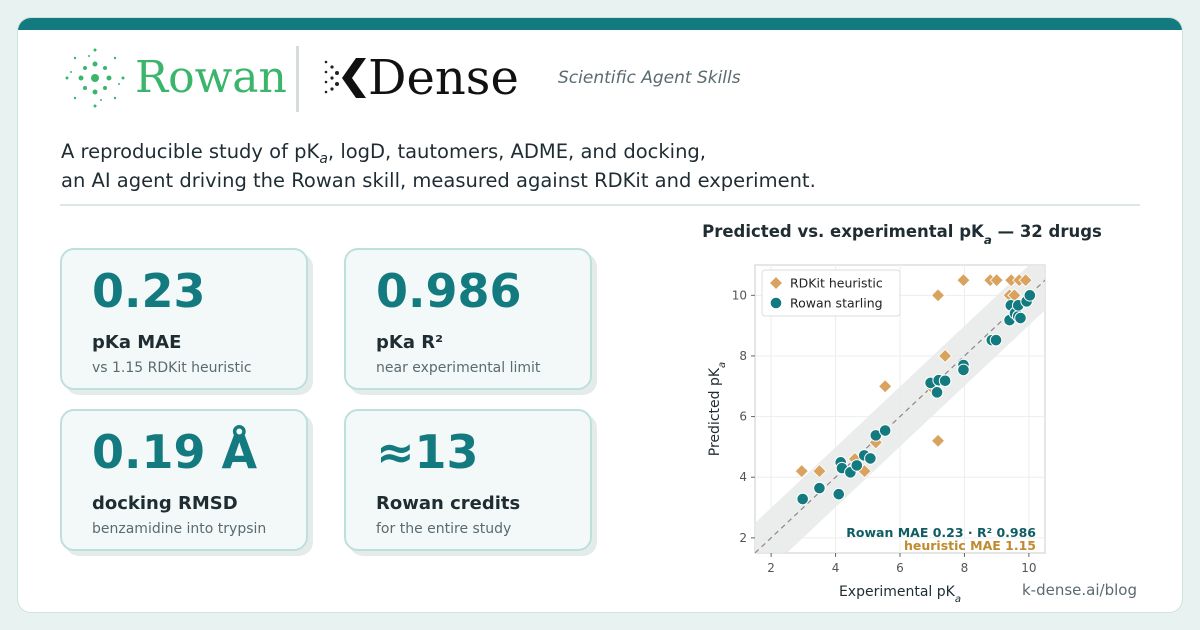 This screenshot has height=630, width=1200. What do you see at coordinates (900, 416) in the screenshot?
I see `identity-line` at bounding box center [900, 416].